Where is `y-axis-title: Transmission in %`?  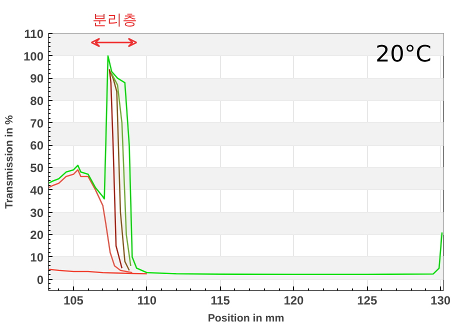 y-axis-title: Transmission in % is located at coordinates (9, 161).